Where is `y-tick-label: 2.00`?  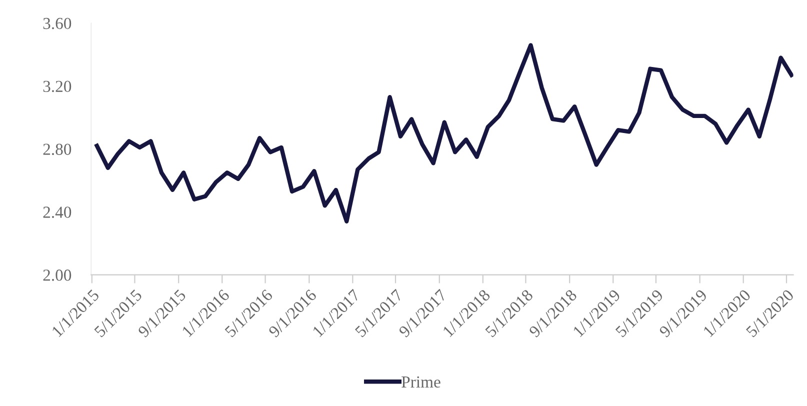 y-tick-label: 2.00 is located at coordinates (57, 275).